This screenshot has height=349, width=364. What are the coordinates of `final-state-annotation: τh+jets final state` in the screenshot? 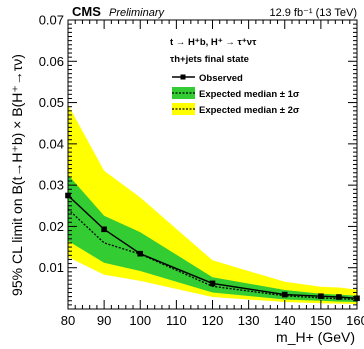 It's located at (209, 59).